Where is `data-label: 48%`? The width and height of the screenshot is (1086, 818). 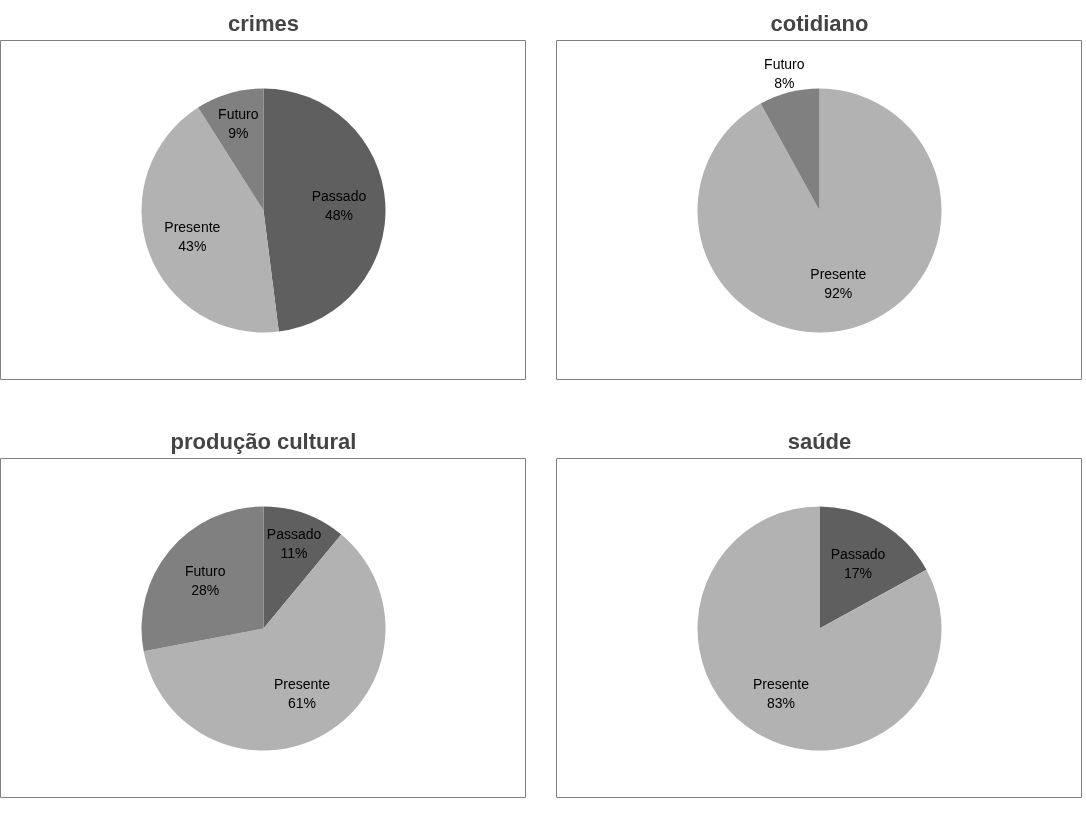
data-label: 48% is located at coordinates (339, 215).